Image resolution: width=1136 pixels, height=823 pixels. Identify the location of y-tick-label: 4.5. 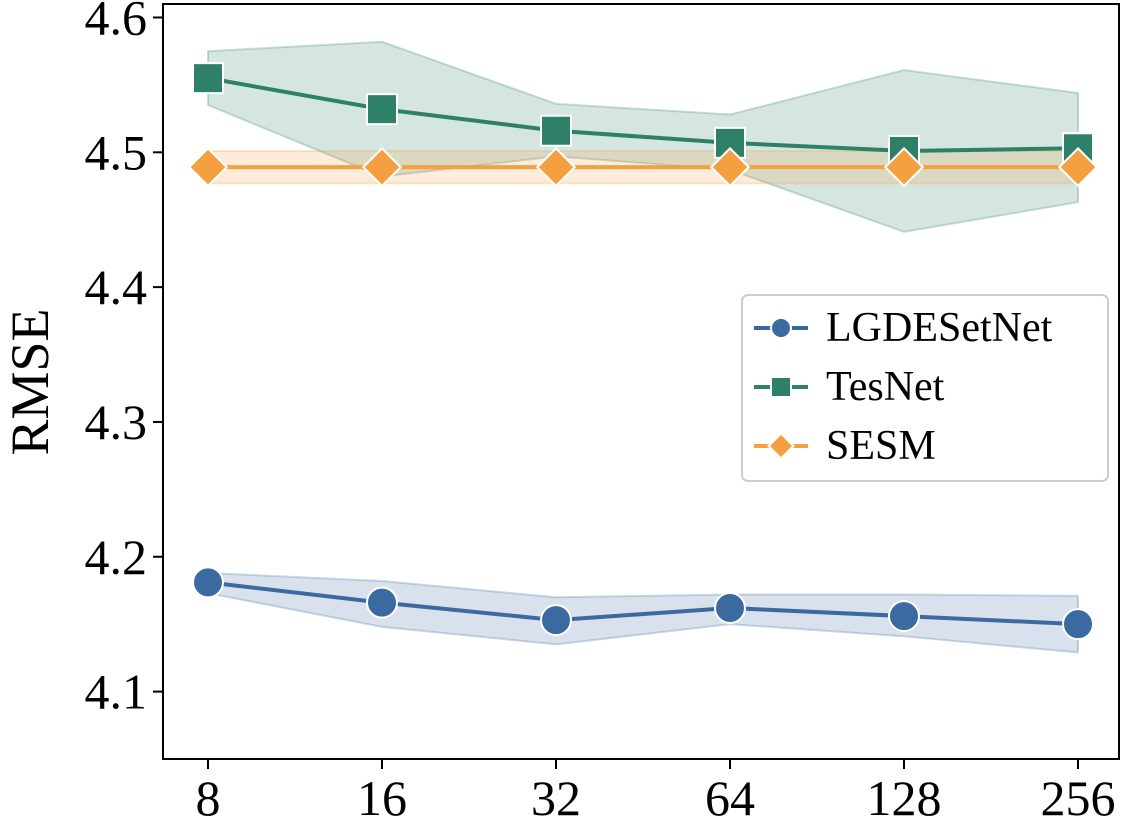
(116, 152).